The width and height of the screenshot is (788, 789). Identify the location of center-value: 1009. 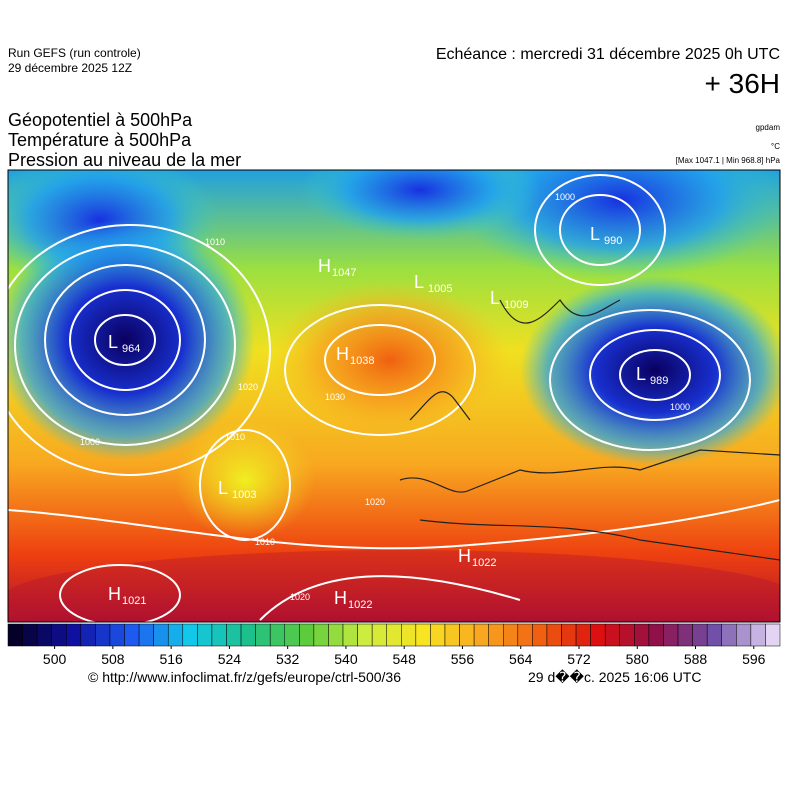
(516, 305).